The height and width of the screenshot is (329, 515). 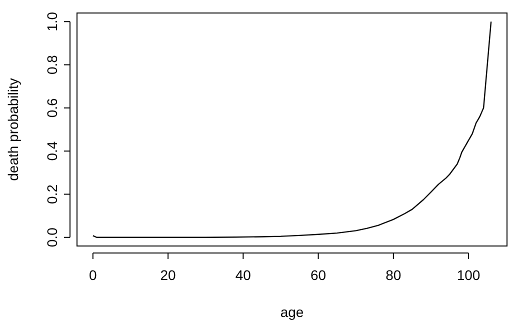 What do you see at coordinates (93, 275) in the screenshot?
I see `x-tick-label: 0` at bounding box center [93, 275].